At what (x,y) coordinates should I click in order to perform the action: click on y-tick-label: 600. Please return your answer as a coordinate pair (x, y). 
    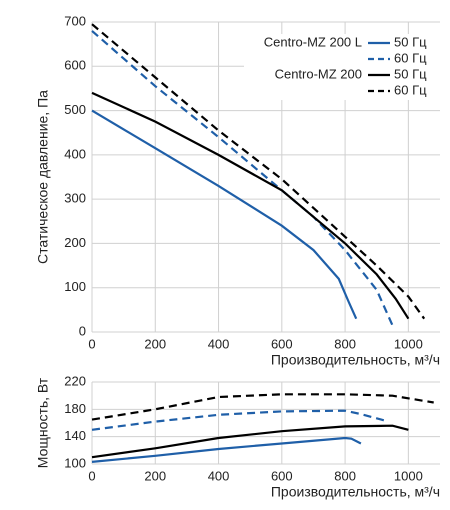
    Looking at the image, I should click on (75, 65).